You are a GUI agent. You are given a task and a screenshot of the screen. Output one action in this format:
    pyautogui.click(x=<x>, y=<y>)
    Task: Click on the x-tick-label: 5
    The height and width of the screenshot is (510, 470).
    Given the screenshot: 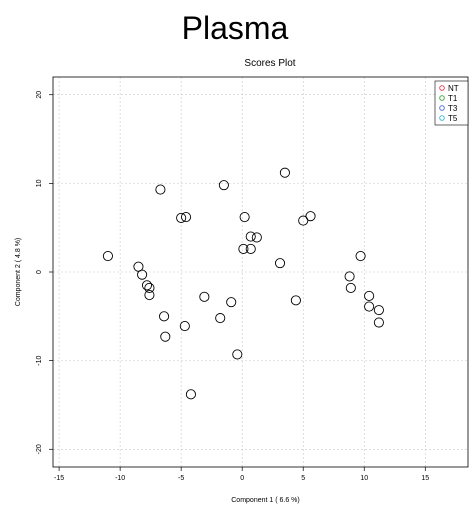 What is the action you would take?
    pyautogui.click(x=303, y=478)
    